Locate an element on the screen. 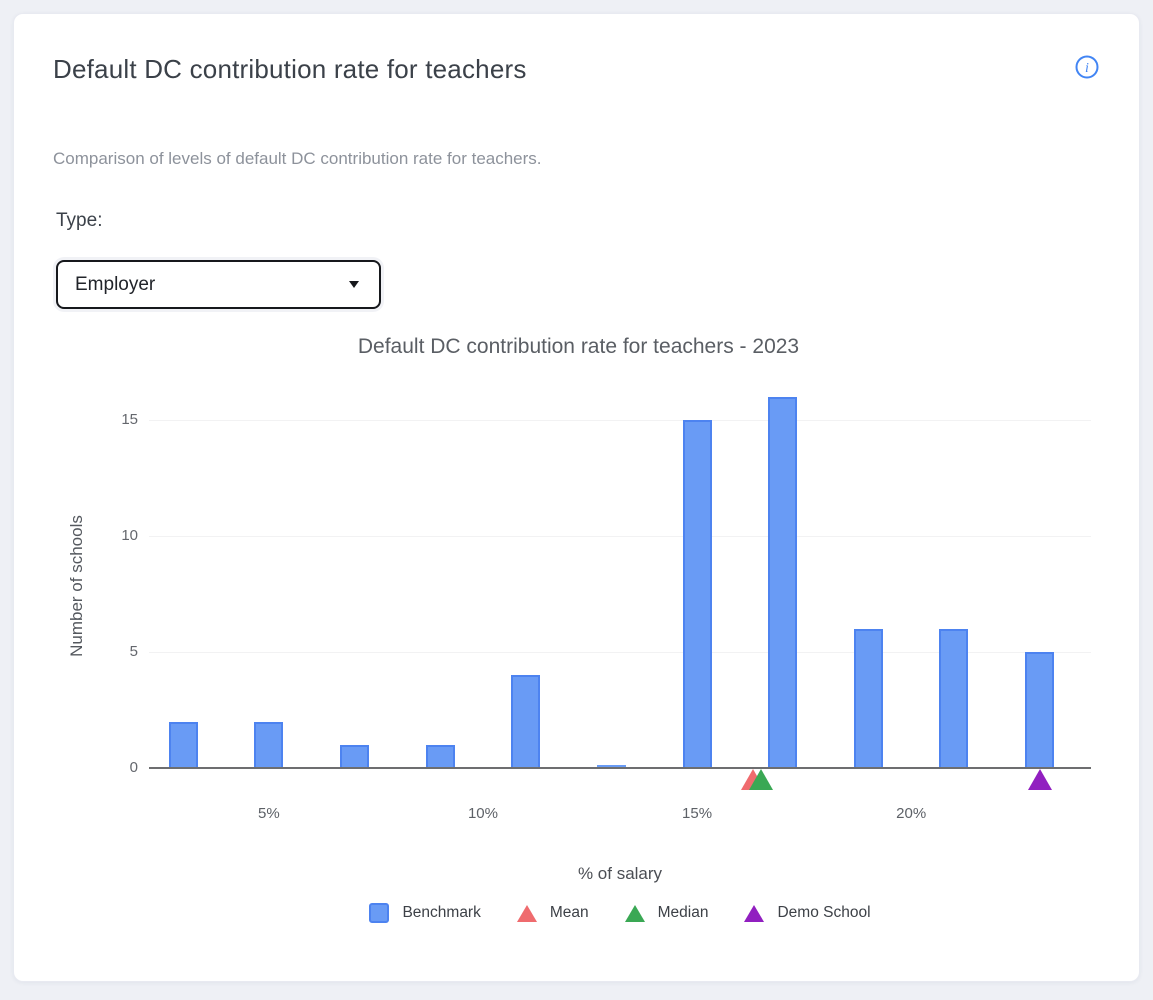 This screenshot has height=1000, width=1153. svg-text: i is located at coordinates (1087, 68).